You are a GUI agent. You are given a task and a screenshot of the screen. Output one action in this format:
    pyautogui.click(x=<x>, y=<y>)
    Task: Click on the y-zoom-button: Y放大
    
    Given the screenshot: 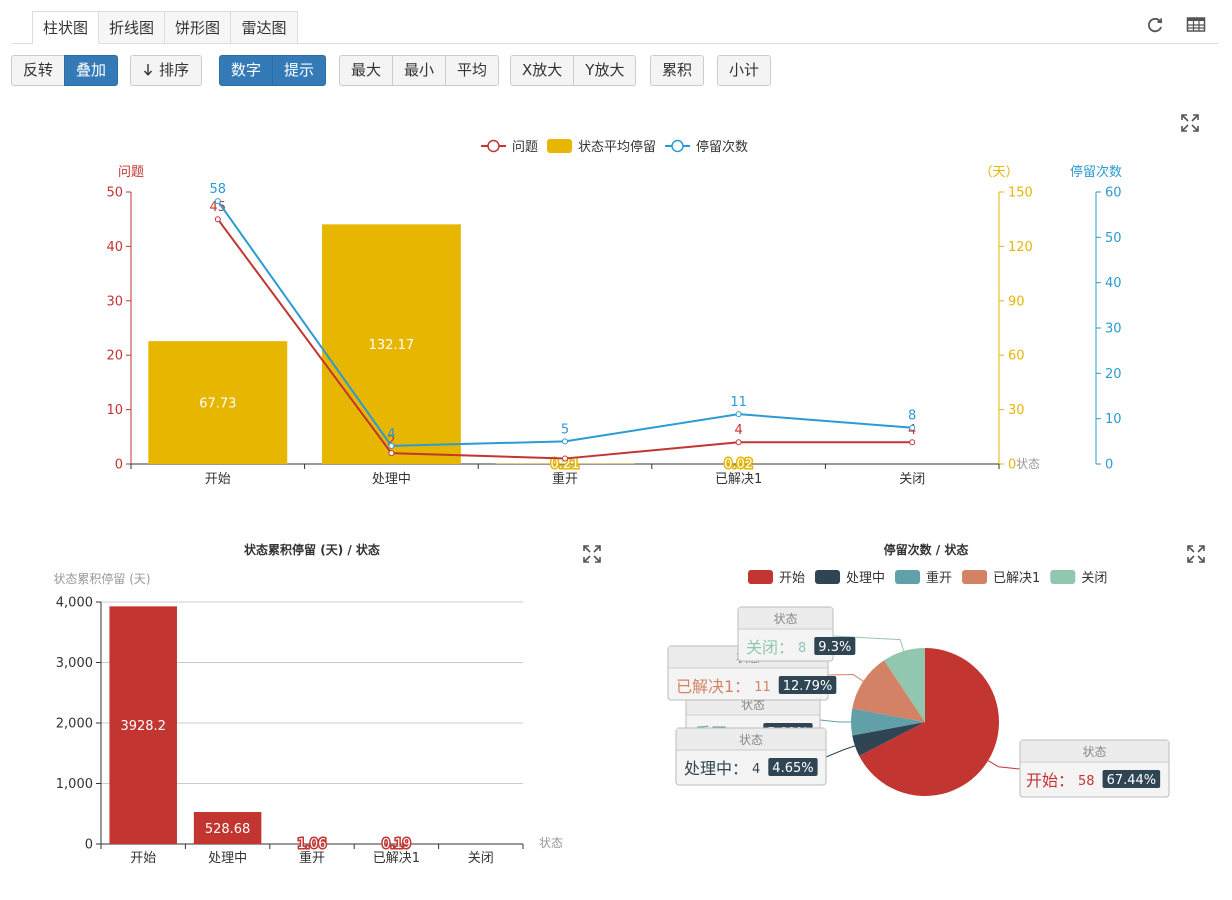 What is the action you would take?
    pyautogui.click(x=605, y=70)
    